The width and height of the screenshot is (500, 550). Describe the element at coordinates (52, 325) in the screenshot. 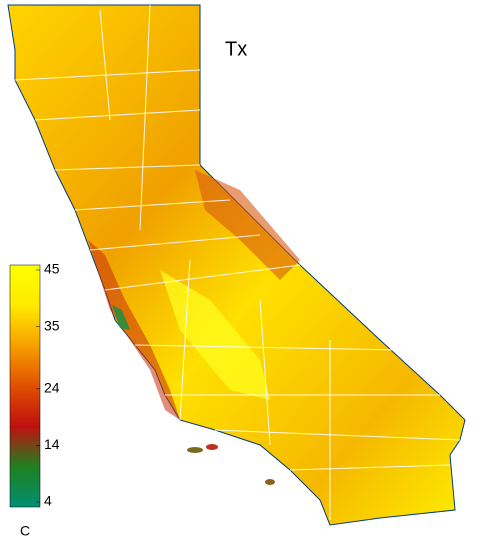

I see `colorbar-tick-label: 35` at that location.